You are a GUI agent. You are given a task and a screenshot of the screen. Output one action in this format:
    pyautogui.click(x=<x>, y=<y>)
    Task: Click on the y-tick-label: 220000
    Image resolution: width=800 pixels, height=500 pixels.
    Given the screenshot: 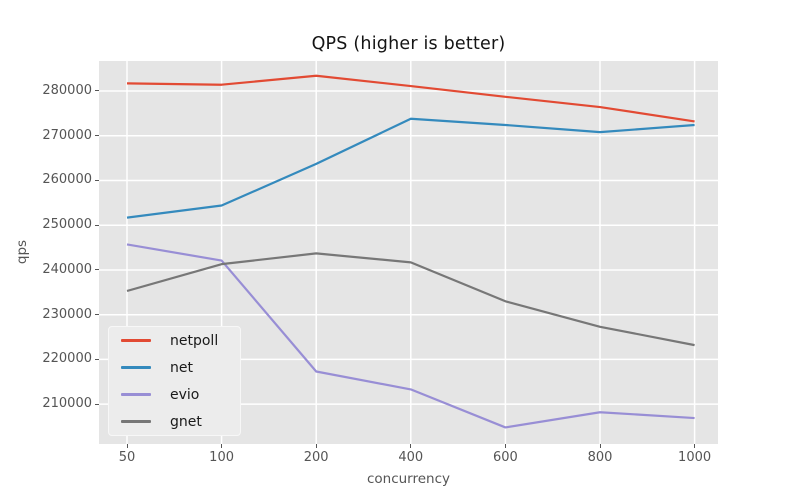 What is the action you would take?
    pyautogui.click(x=67, y=359)
    